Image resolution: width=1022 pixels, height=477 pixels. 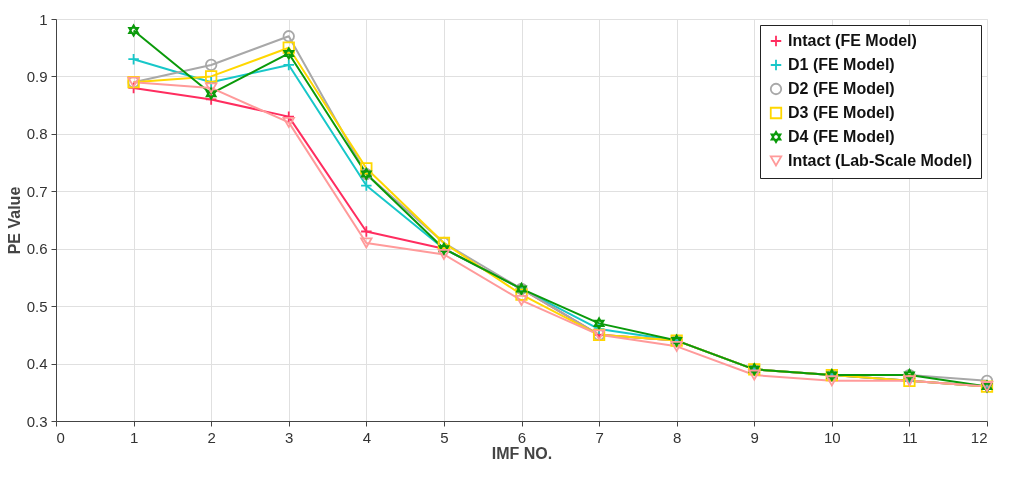 I want to click on y-axis-title: PE Value, so click(x=14, y=220).